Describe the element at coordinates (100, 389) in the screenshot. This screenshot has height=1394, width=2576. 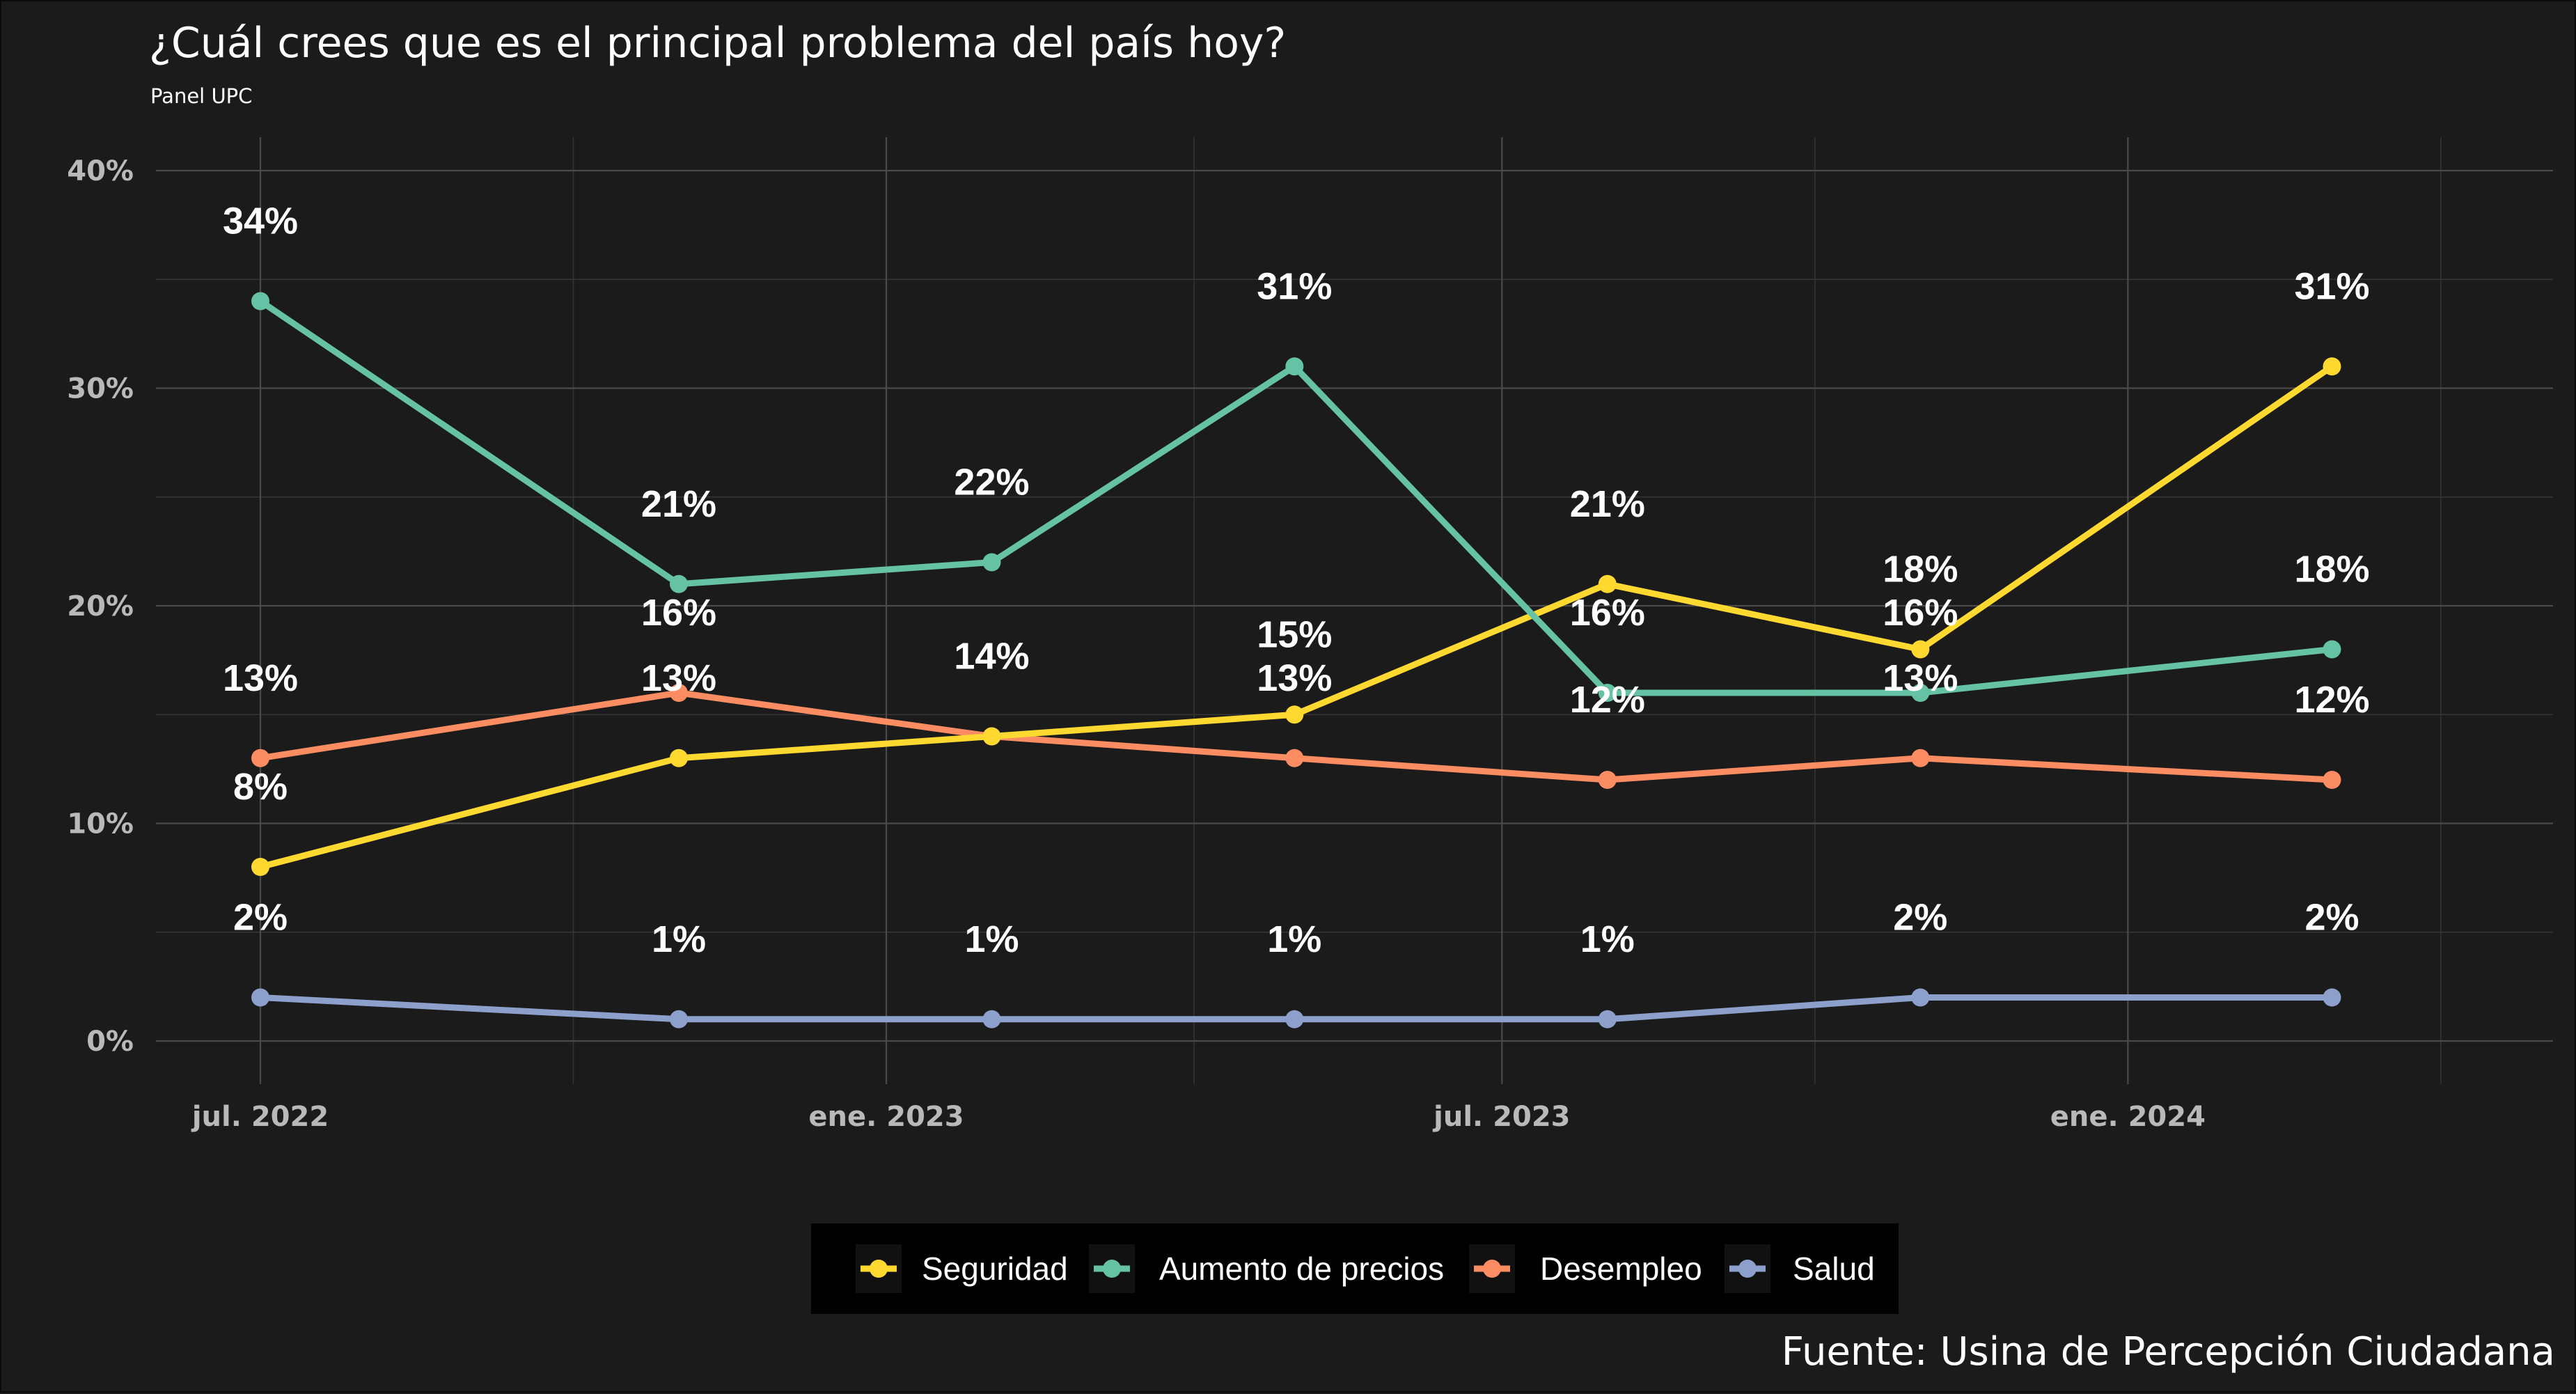
I see `y-tick-label: 30%` at that location.